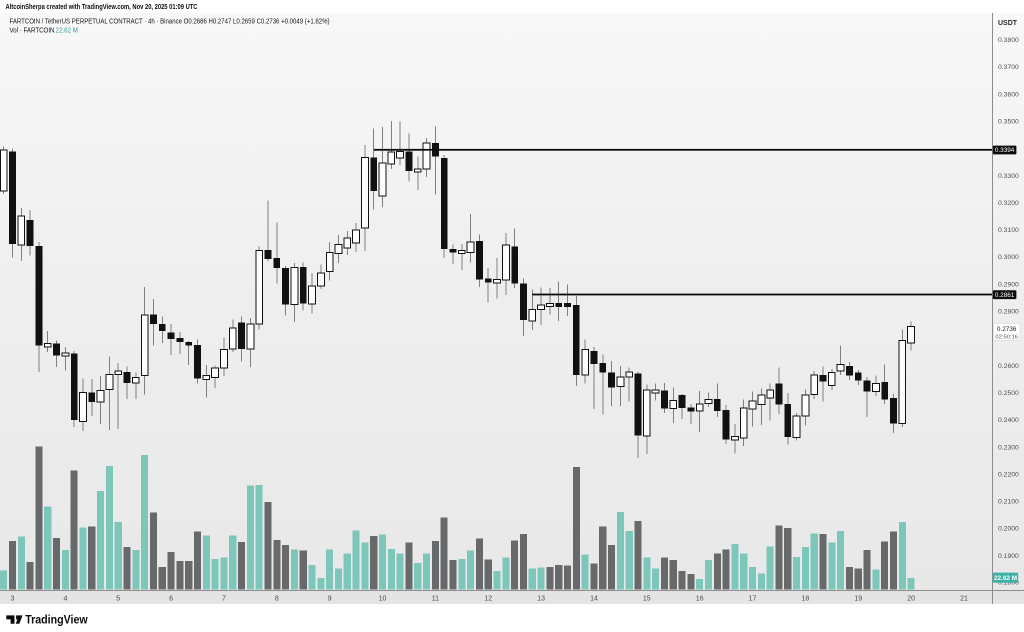 This screenshot has width=1024, height=632. What do you see at coordinates (32, 29) in the screenshot?
I see `svg-text: Vol · FARTCOIN` at bounding box center [32, 29].